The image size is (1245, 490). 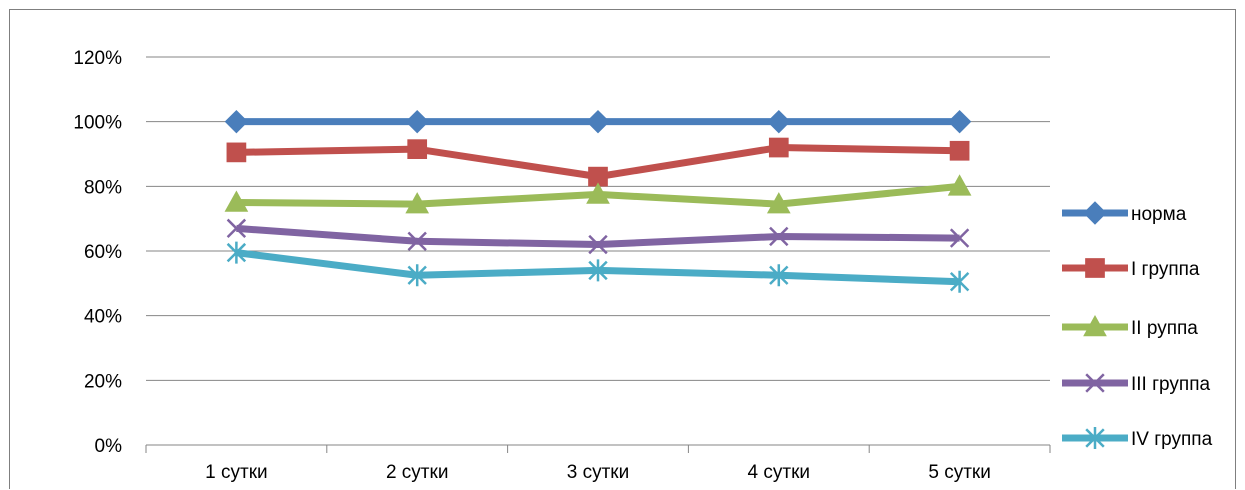 I want to click on legend-label: II руппа, so click(x=1164, y=328).